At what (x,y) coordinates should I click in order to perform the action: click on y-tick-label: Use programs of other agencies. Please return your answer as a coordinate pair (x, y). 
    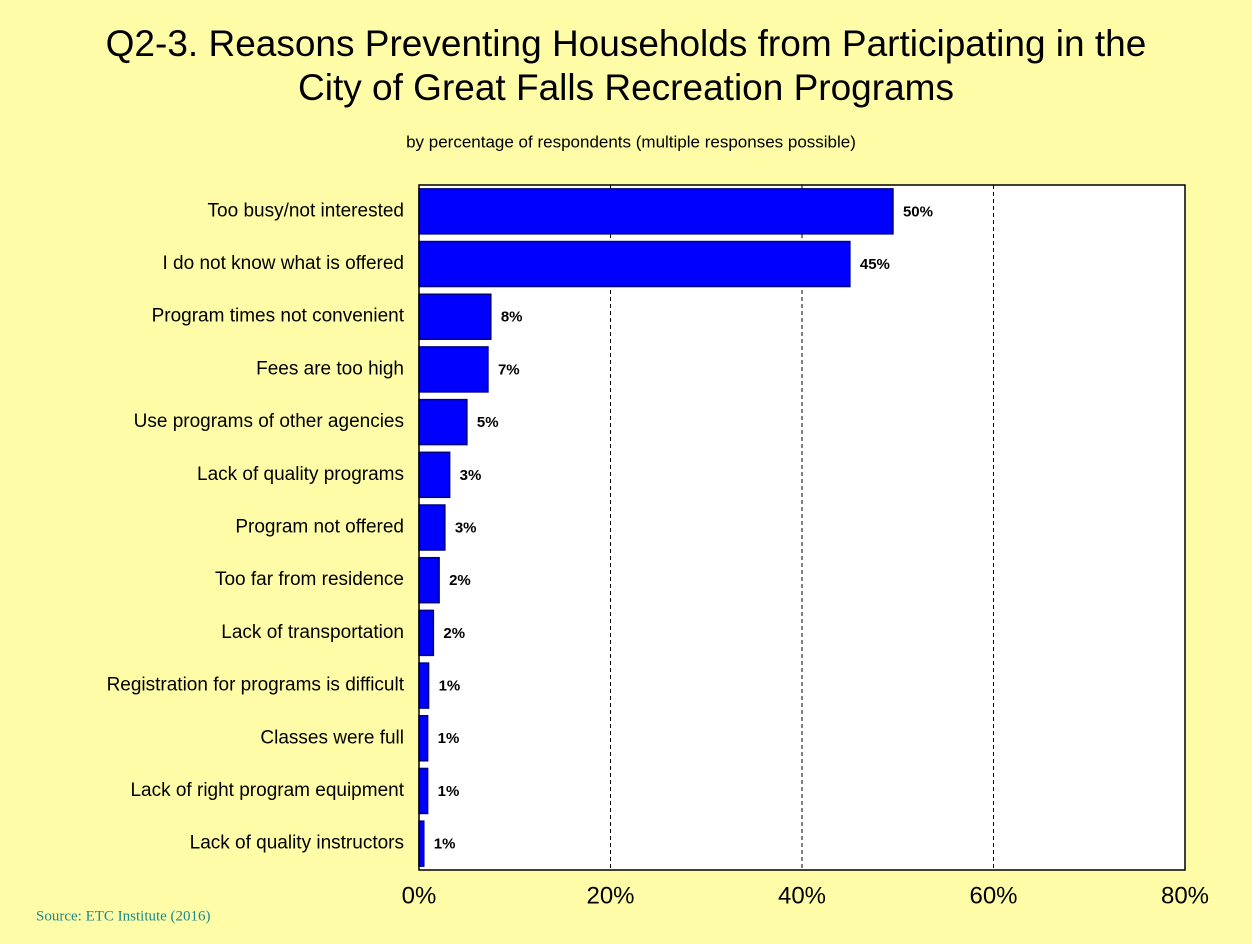
    Looking at the image, I should click on (269, 421).